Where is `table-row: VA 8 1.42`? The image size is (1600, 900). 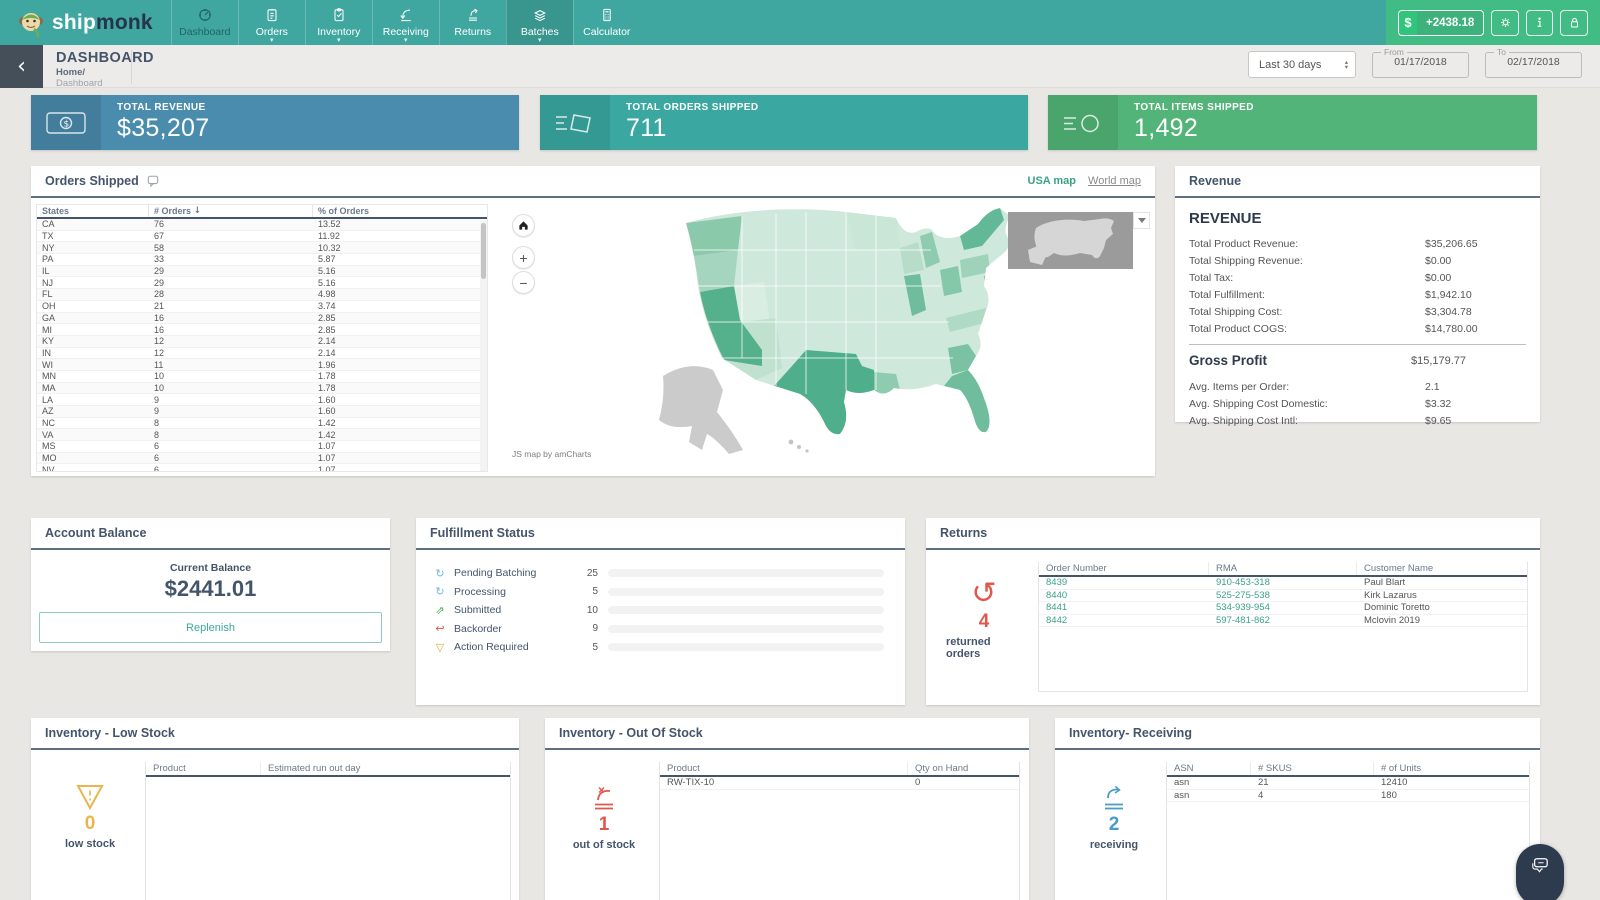
table-row: VA 8 1.42 is located at coordinates (262, 435).